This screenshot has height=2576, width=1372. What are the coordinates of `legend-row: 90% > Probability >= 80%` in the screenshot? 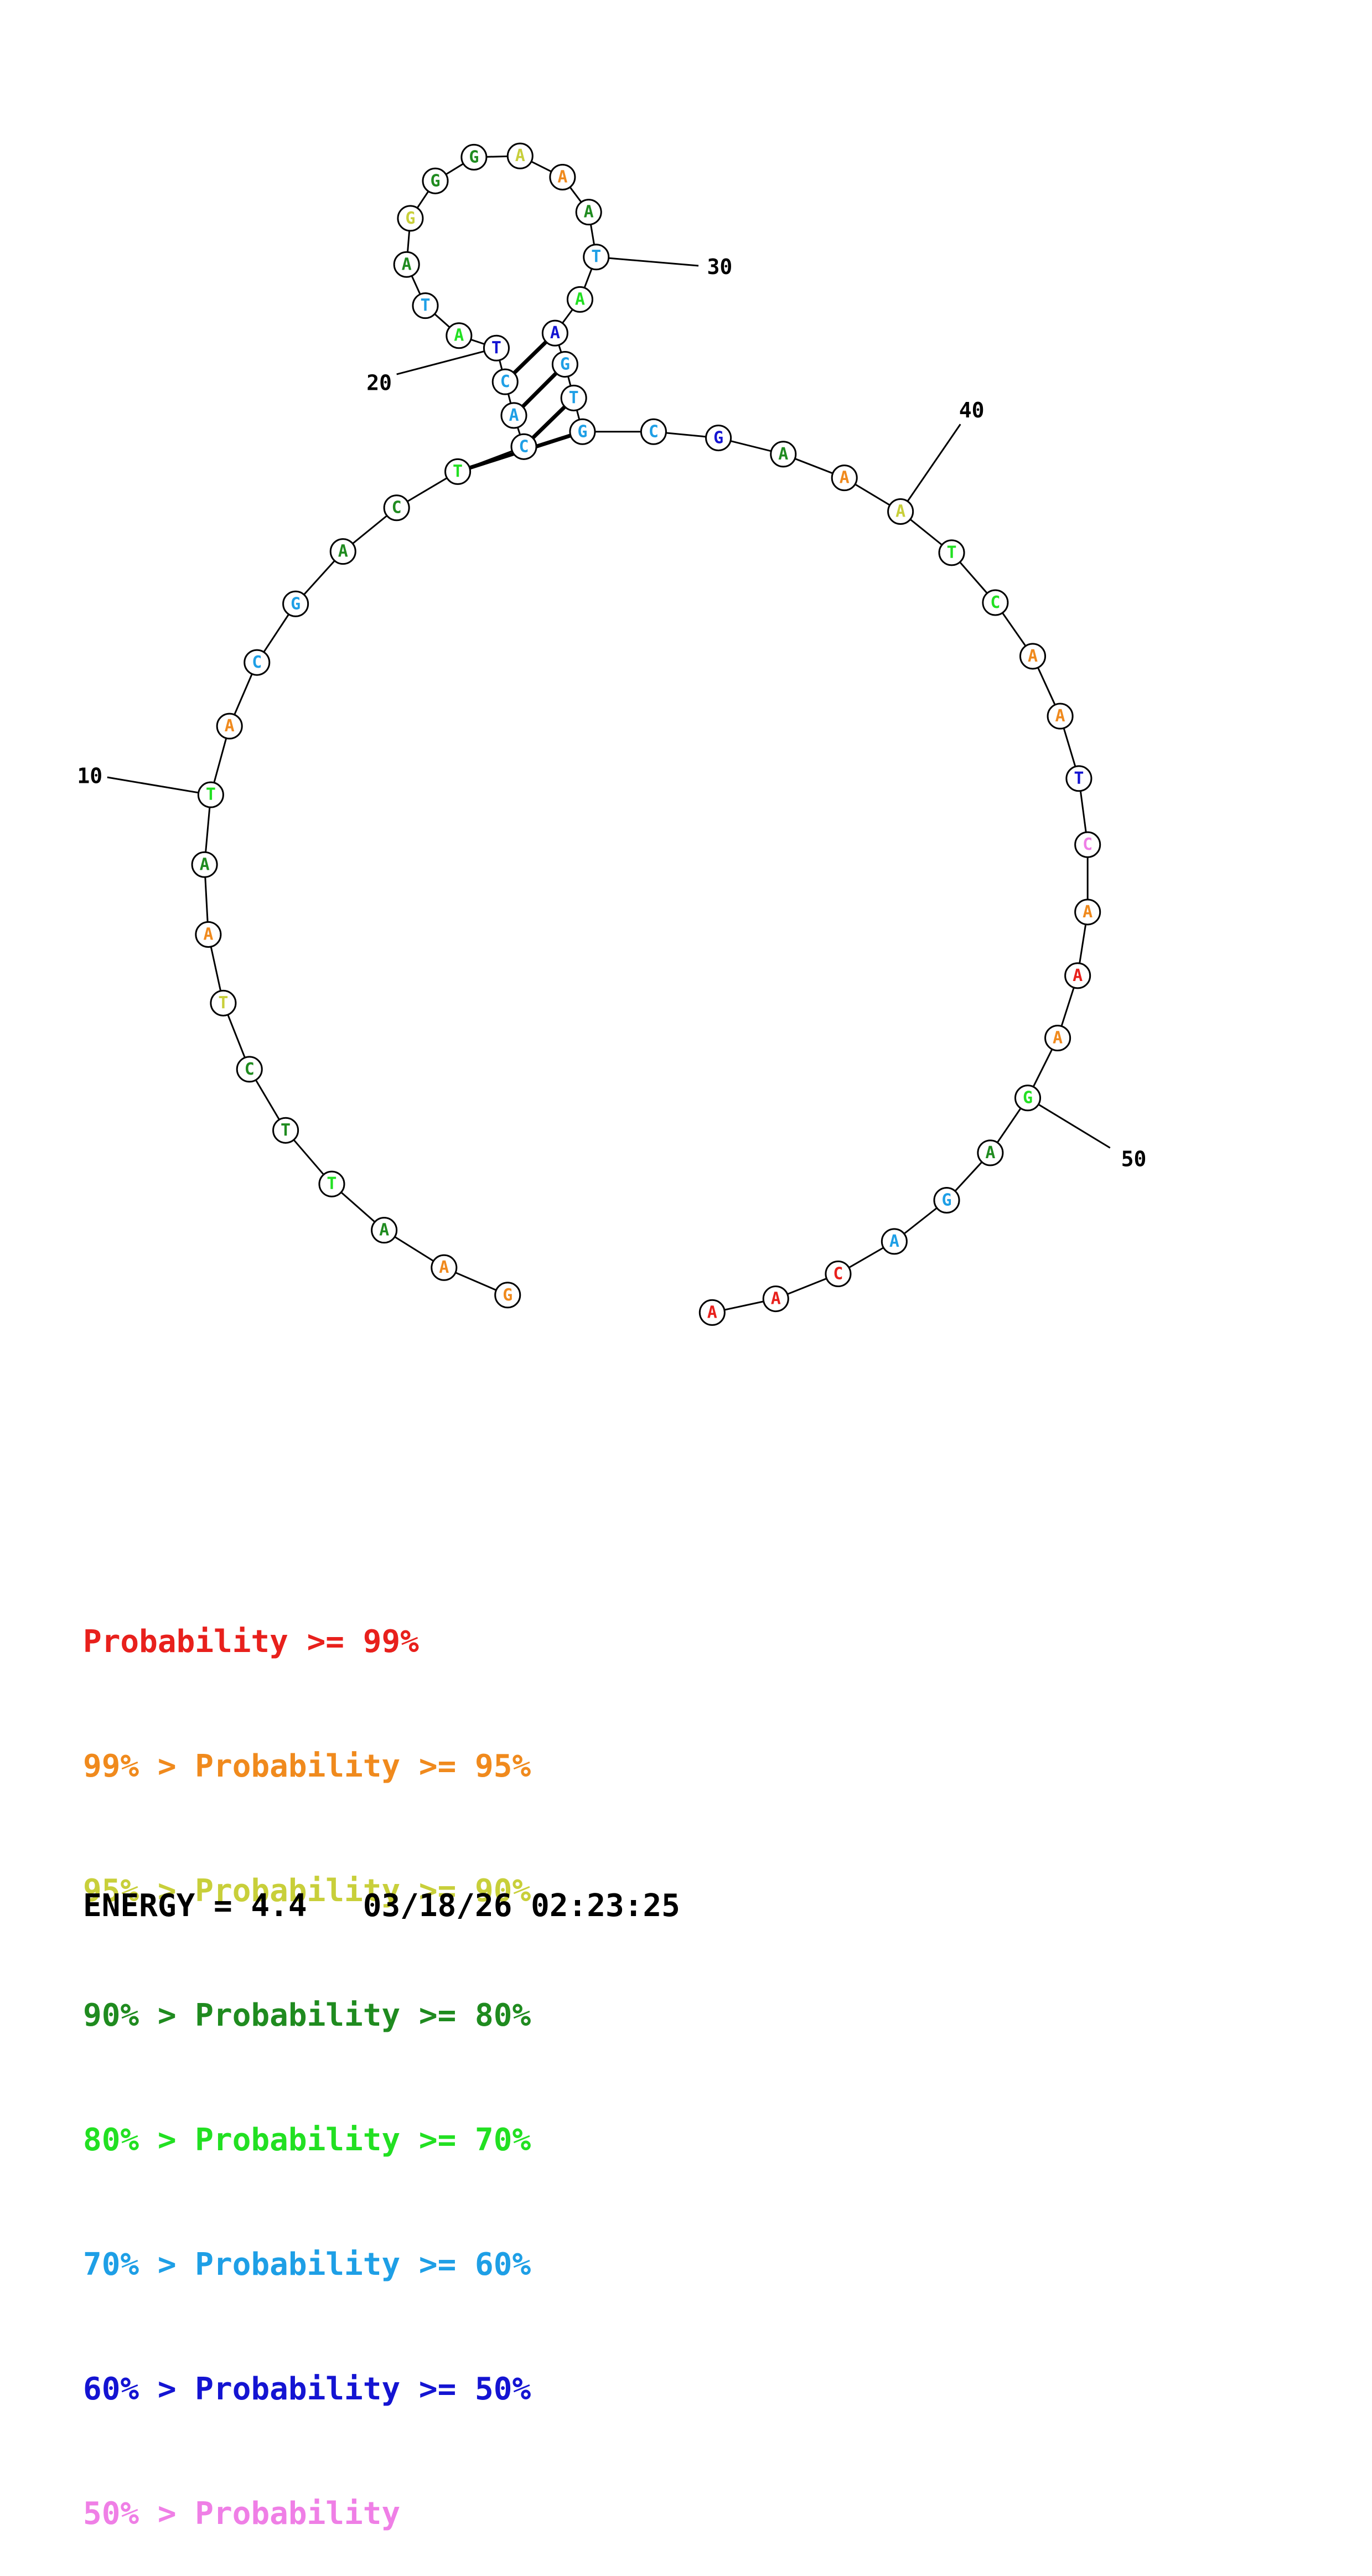 It's located at (307, 2016).